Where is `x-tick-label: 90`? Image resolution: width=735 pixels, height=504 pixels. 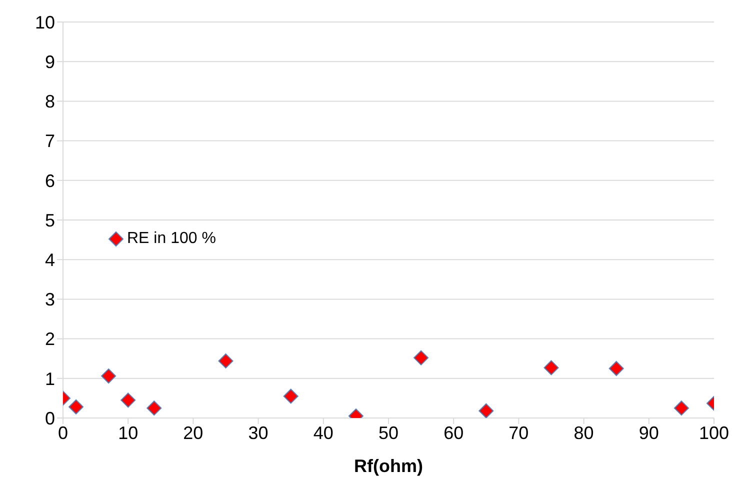
x-tick-label: 90 is located at coordinates (648, 432).